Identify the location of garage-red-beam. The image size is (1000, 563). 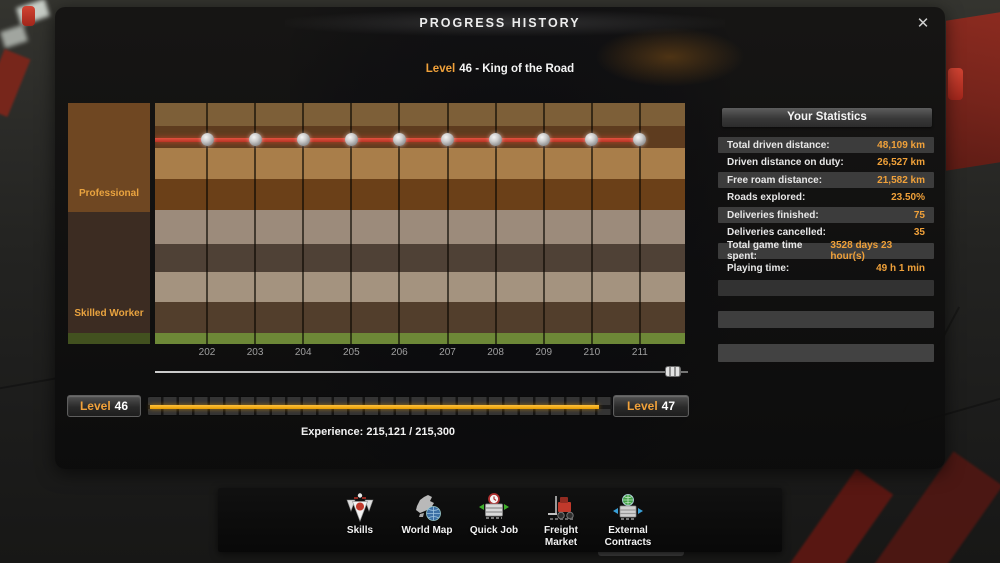
(15, 83).